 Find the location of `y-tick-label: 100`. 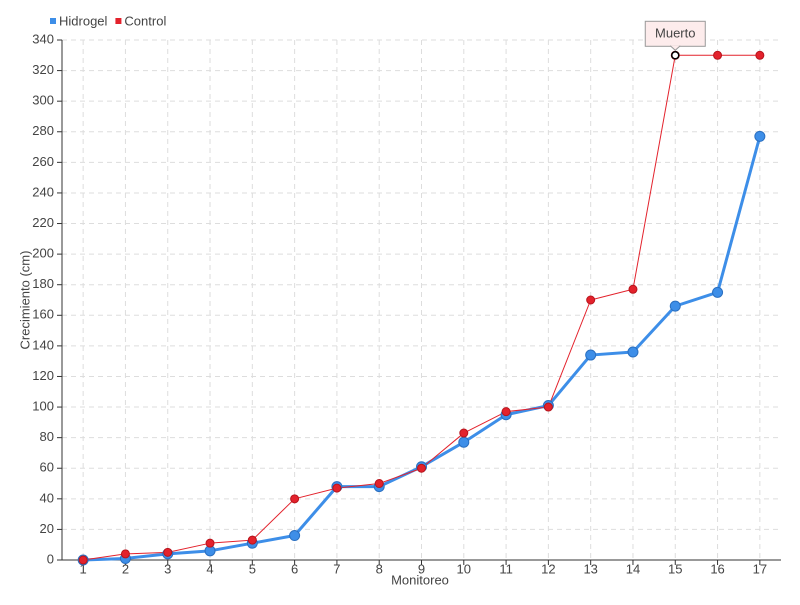

y-tick-label: 100 is located at coordinates (43, 405).